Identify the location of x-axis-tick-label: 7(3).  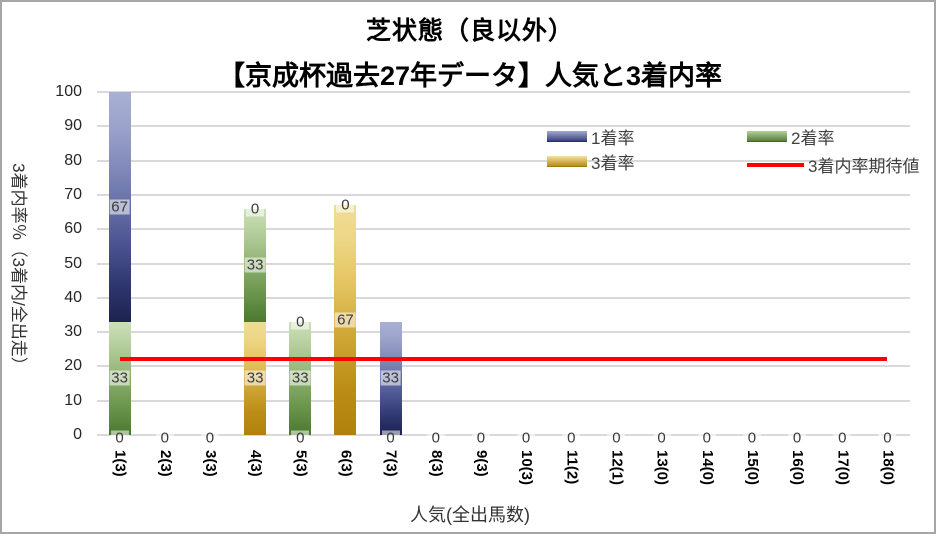
(391, 463).